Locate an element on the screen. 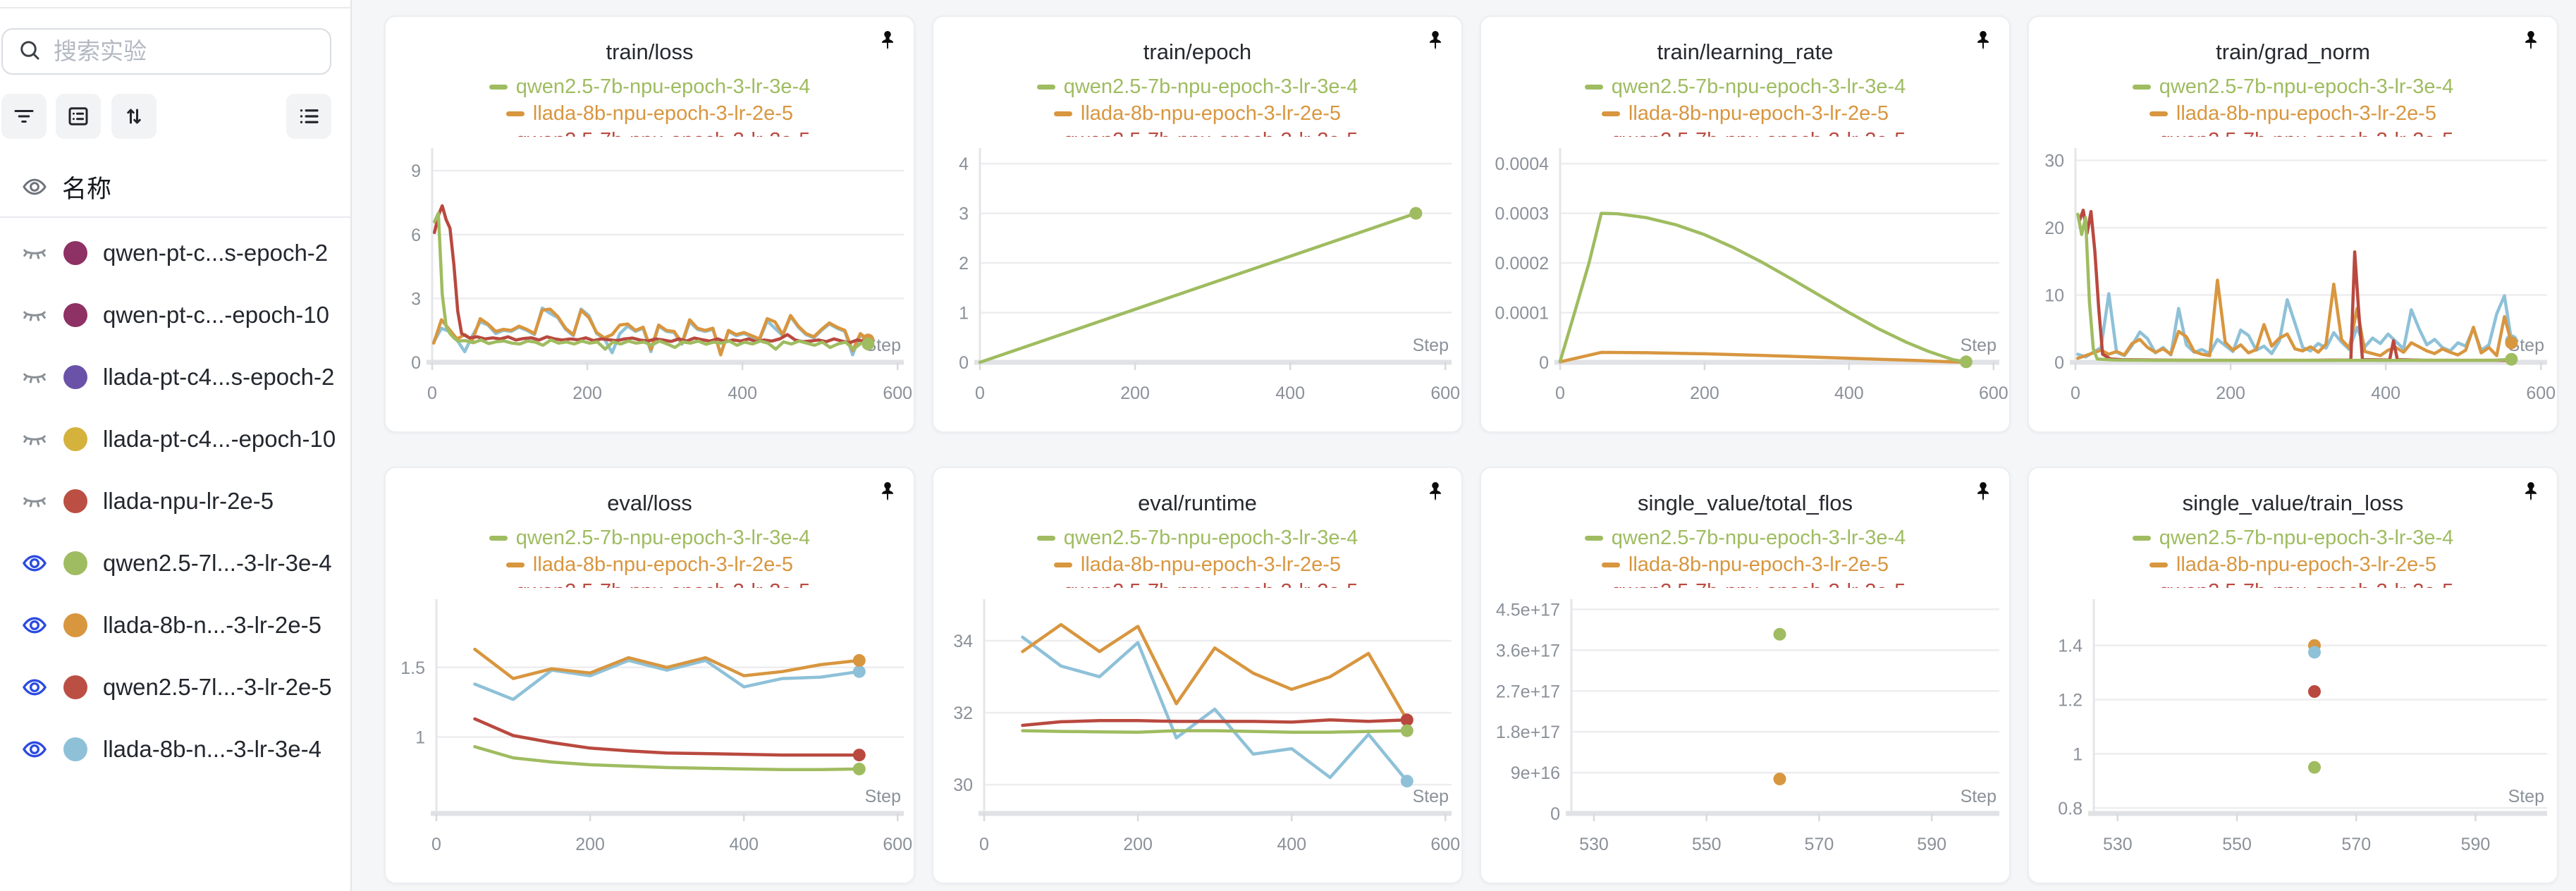  experiment-row: llada-pt-c4...-epoch-10 is located at coordinates (175, 439).